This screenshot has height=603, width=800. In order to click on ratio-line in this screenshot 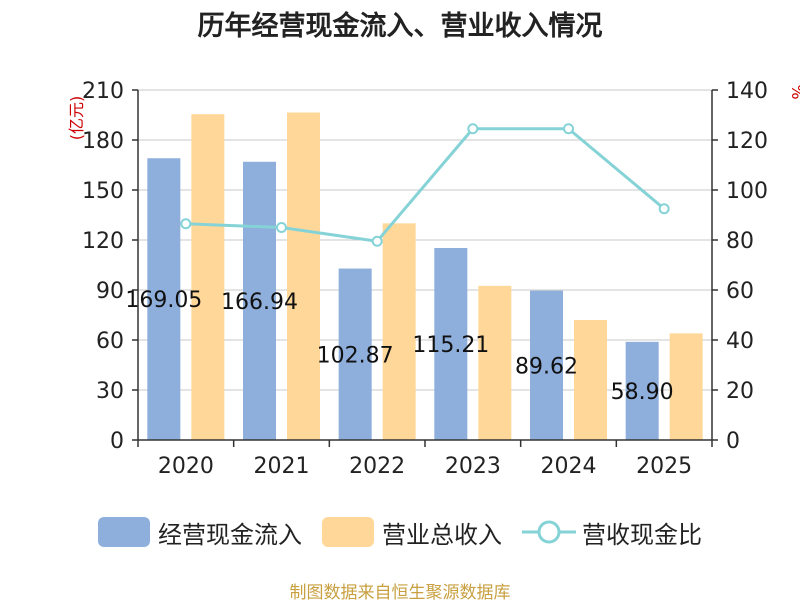, I will do `click(425, 185)`.